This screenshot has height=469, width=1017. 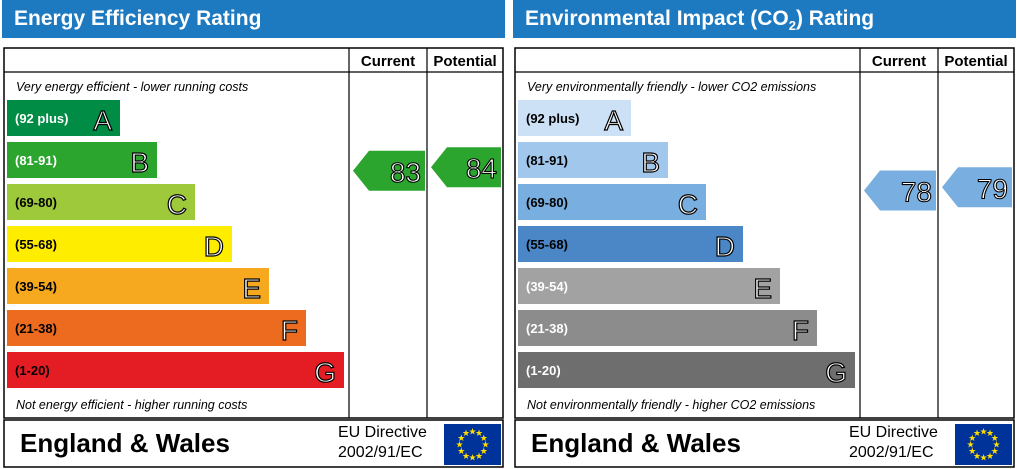 What do you see at coordinates (405, 172) in the screenshot?
I see `current-rating-value: 83` at bounding box center [405, 172].